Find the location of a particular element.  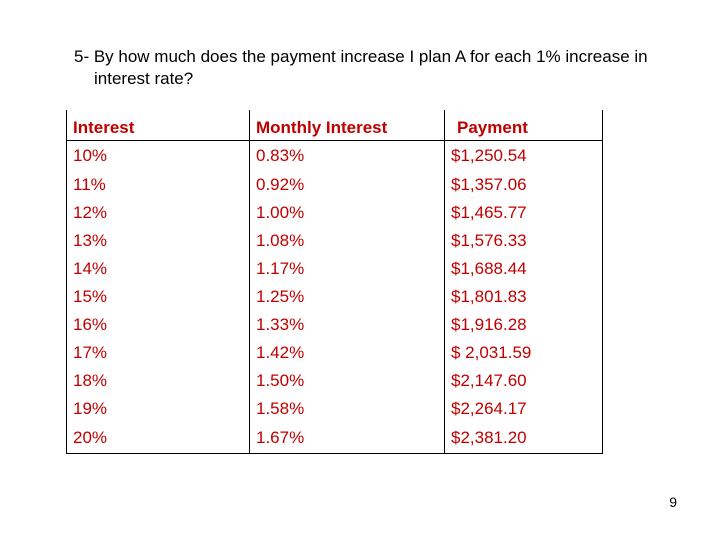

table-row: 19% 1.58% $2,264.17 is located at coordinates (334, 409).